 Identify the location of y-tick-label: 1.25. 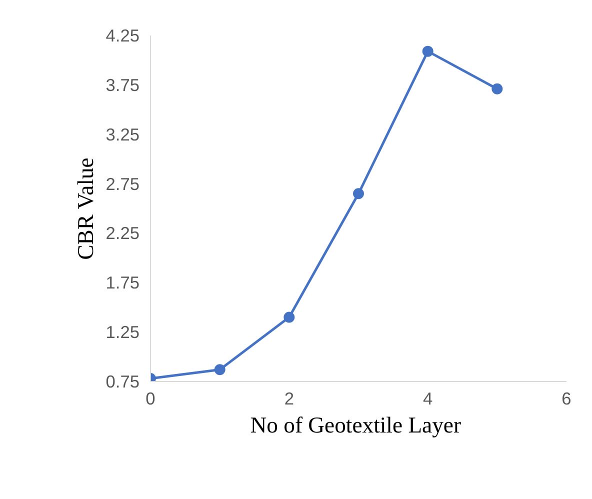
(123, 332).